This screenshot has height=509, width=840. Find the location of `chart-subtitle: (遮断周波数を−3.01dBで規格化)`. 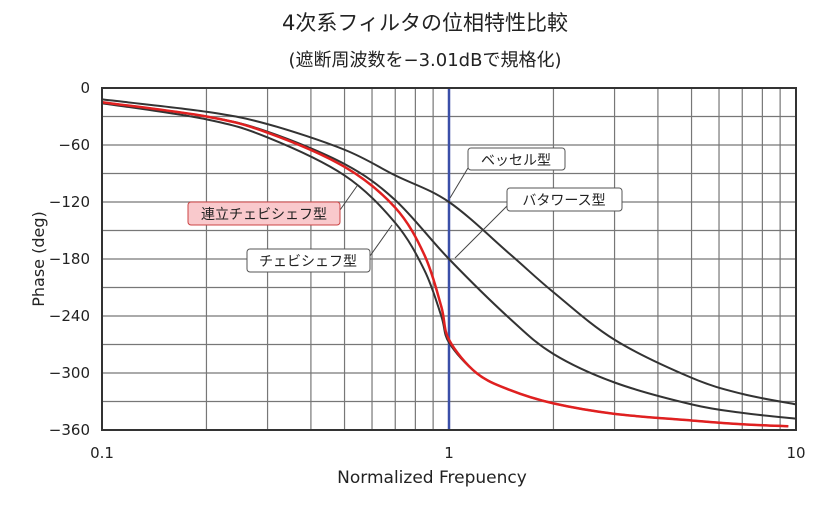

chart-subtitle: (遮断周波数を−3.01dBで規格化) is located at coordinates (425, 60).